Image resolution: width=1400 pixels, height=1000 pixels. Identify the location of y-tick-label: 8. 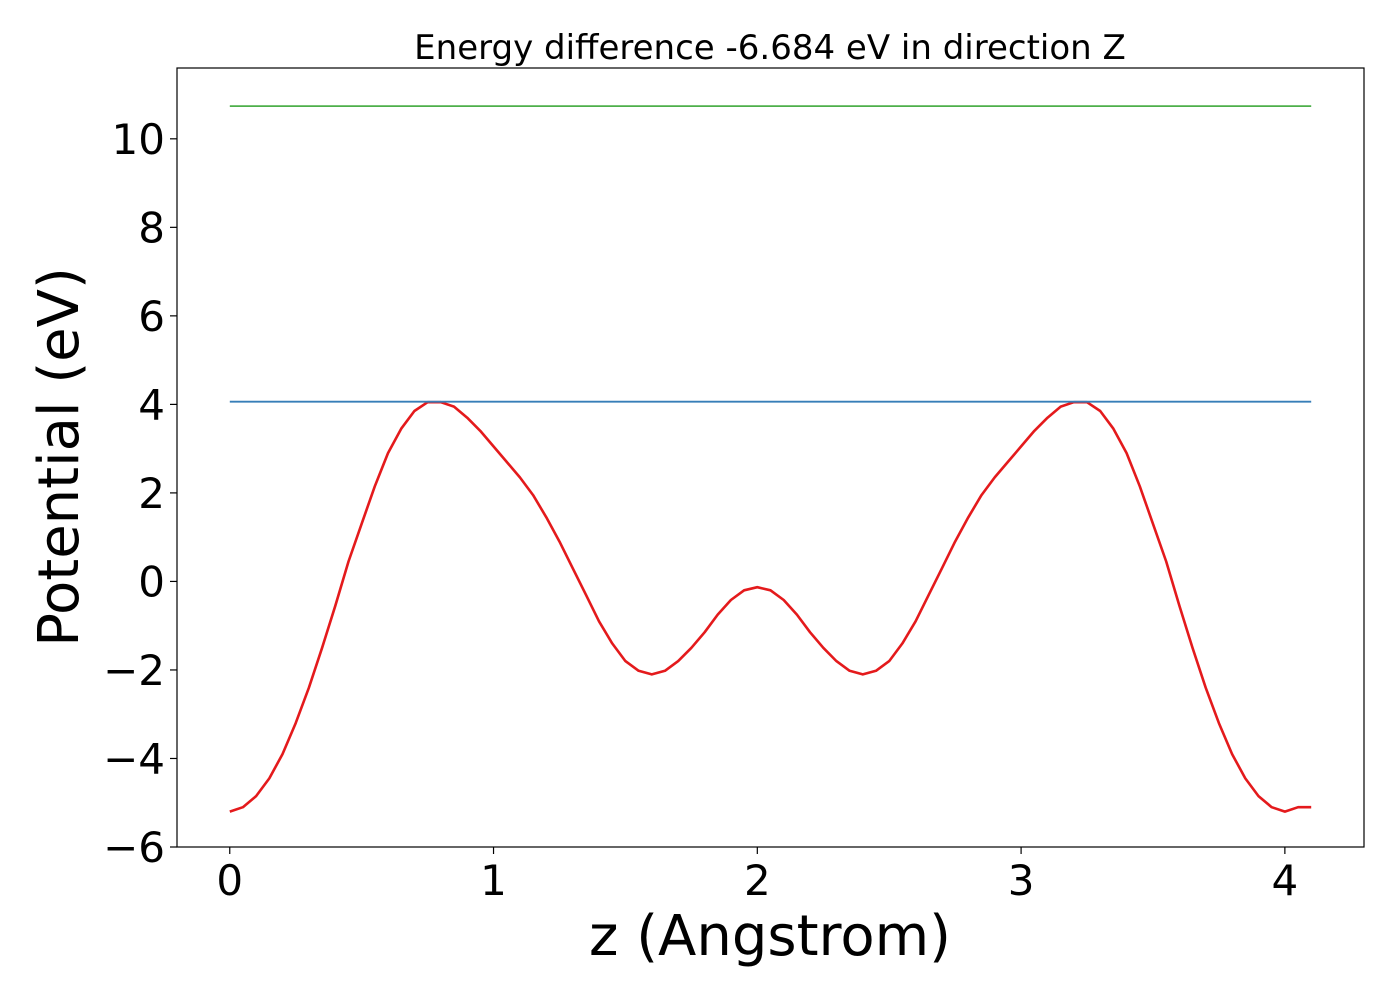
(151, 227).